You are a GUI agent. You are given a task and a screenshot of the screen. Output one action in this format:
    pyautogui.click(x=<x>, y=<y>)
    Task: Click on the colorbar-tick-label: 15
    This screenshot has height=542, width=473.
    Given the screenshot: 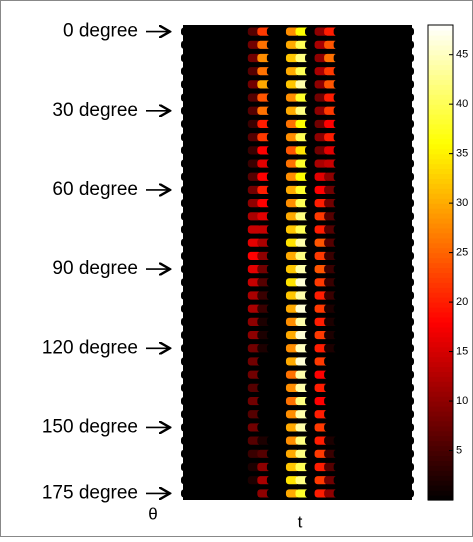 What is the action you would take?
    pyautogui.click(x=462, y=351)
    